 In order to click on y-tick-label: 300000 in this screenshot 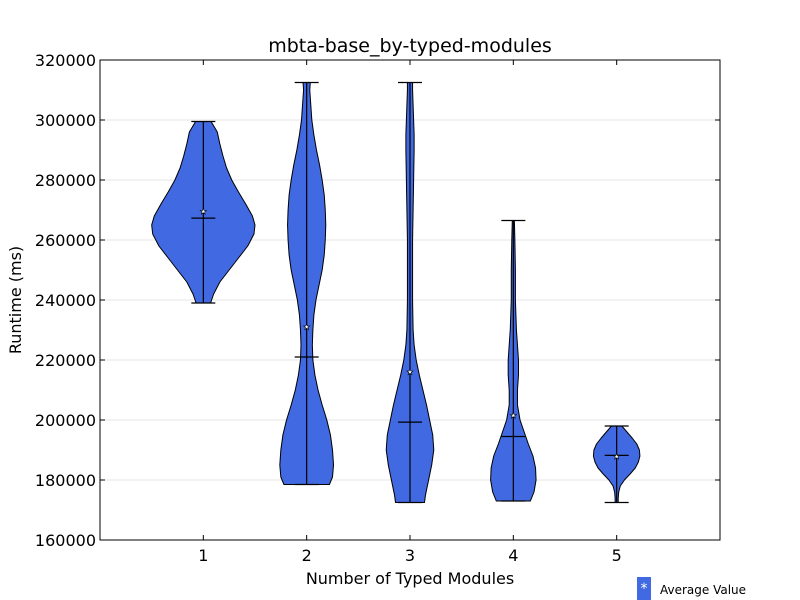, I will do `click(65, 120)`.